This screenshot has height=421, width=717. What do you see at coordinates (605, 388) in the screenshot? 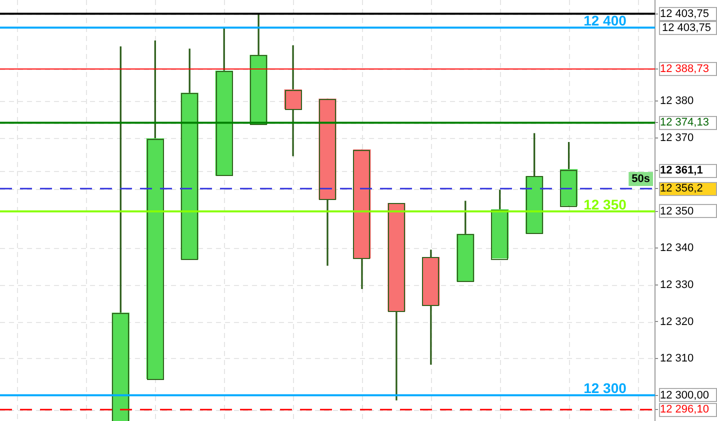
I see `ref-line-label: 12 300` at bounding box center [605, 388].